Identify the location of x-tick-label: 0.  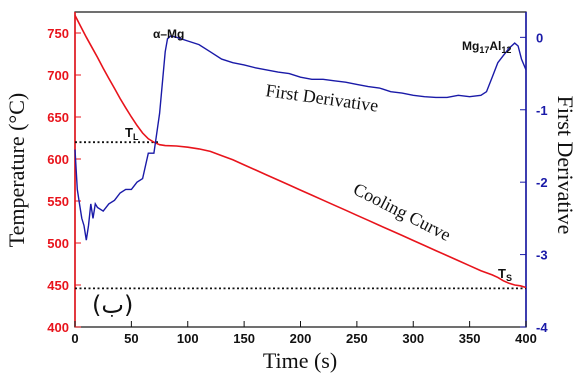
(74, 338).